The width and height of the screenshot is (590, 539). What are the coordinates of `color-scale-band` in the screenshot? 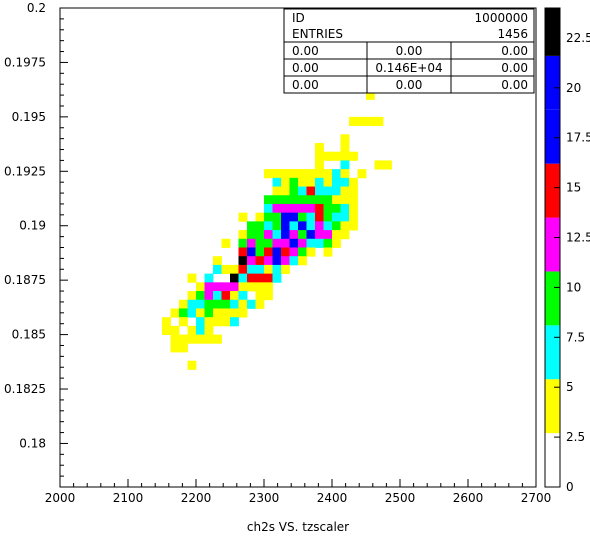 It's located at (552, 298).